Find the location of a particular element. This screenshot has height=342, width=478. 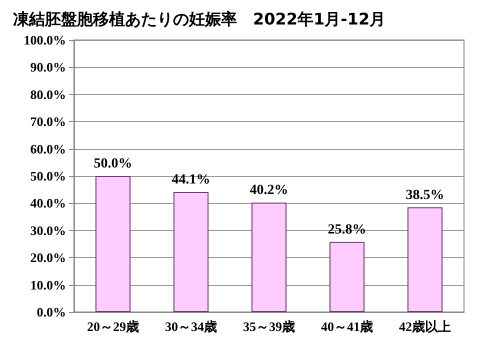

y-tick-label: 50.0% is located at coordinates (48, 176).